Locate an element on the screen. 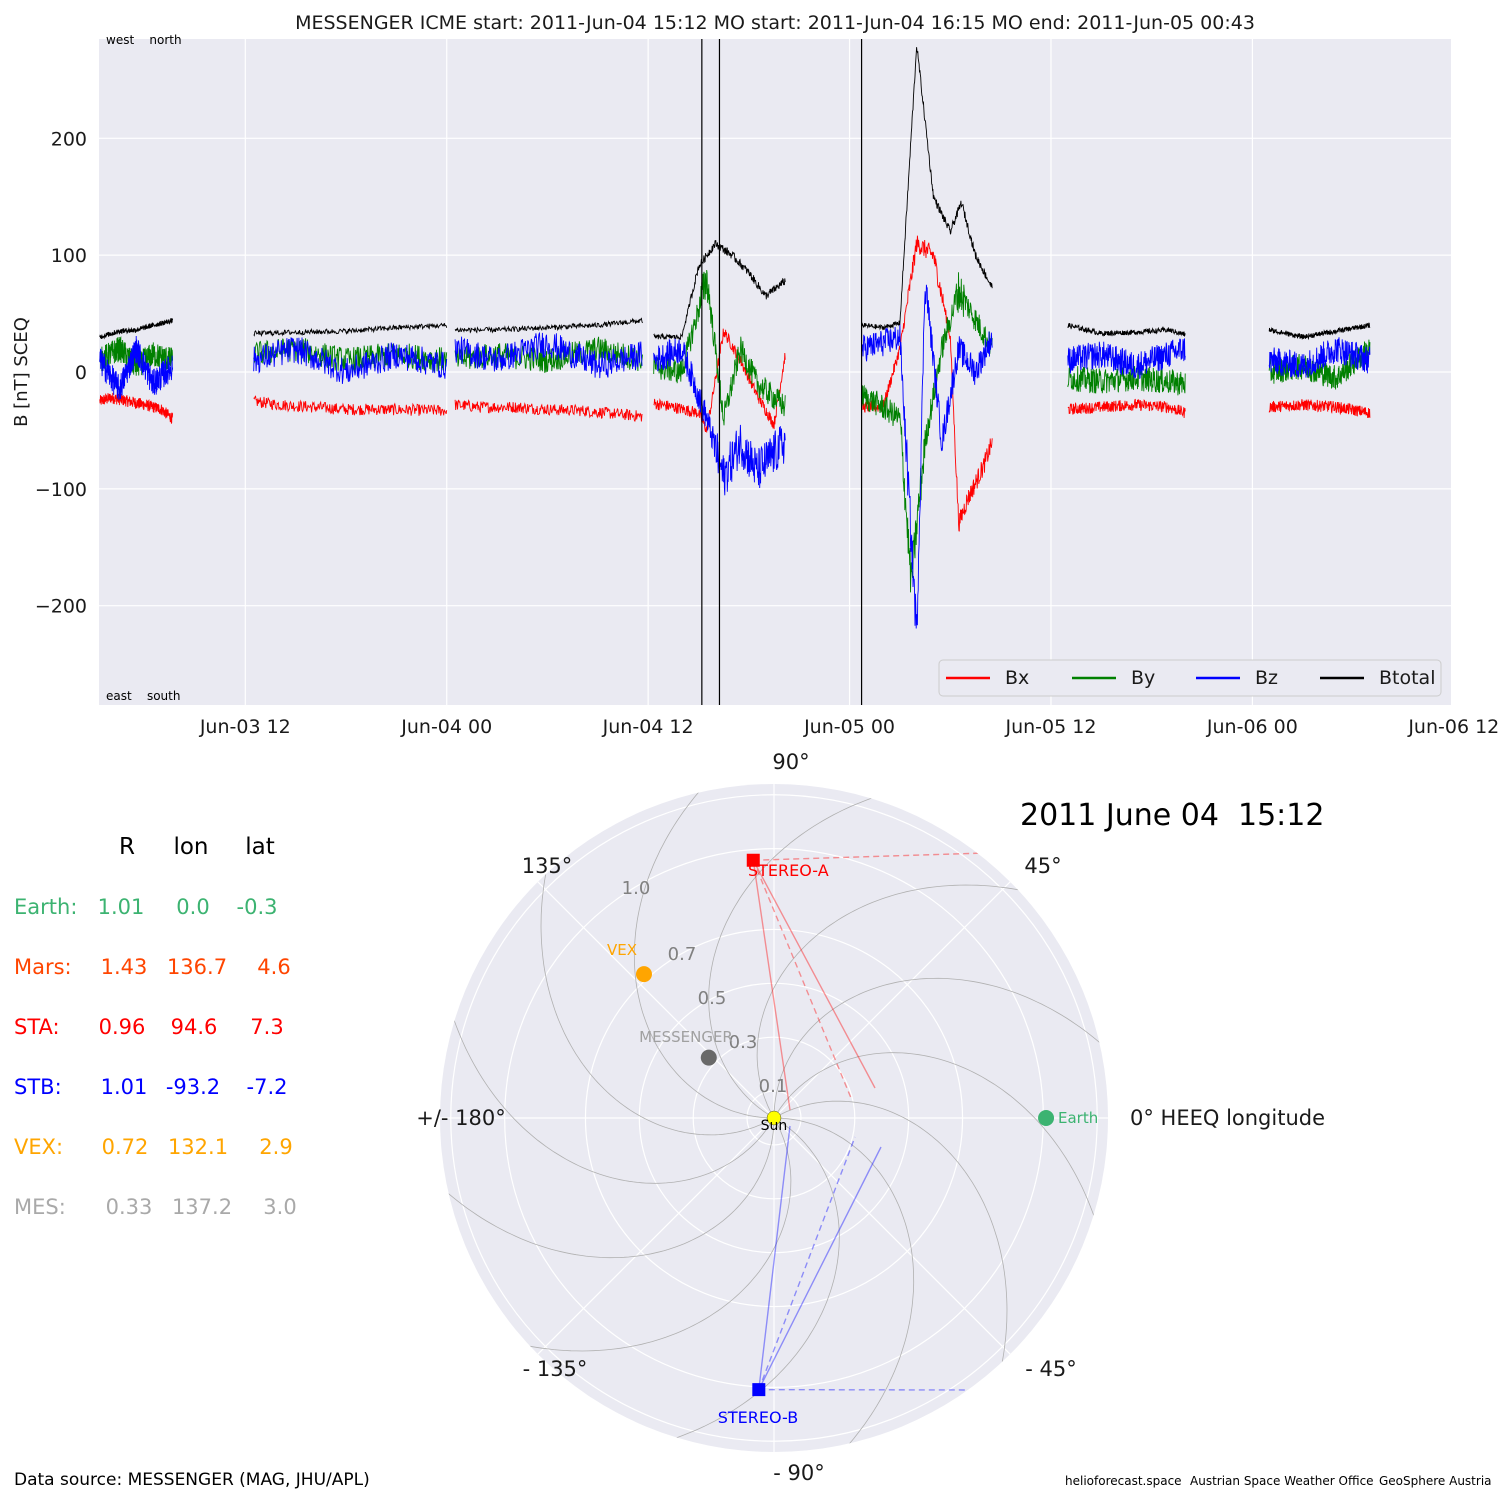 Image resolution: width=1500 pixels, height=1500 pixels. y-tick-label: 200 is located at coordinates (69, 139).